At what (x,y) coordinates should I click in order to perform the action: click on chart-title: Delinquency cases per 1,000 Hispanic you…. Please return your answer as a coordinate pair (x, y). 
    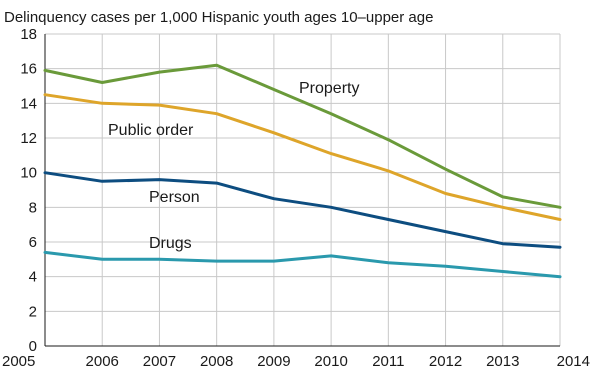
    Looking at the image, I should click on (218, 17).